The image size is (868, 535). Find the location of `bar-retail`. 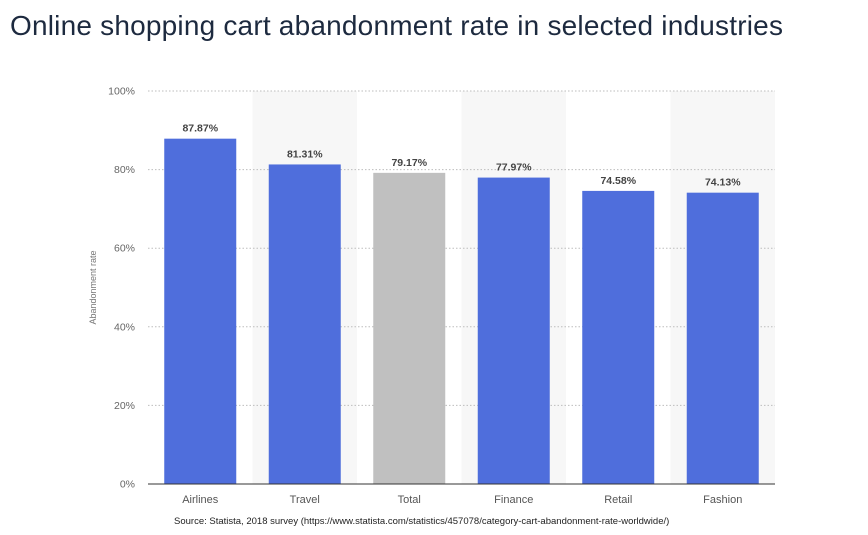

bar-retail is located at coordinates (618, 337).